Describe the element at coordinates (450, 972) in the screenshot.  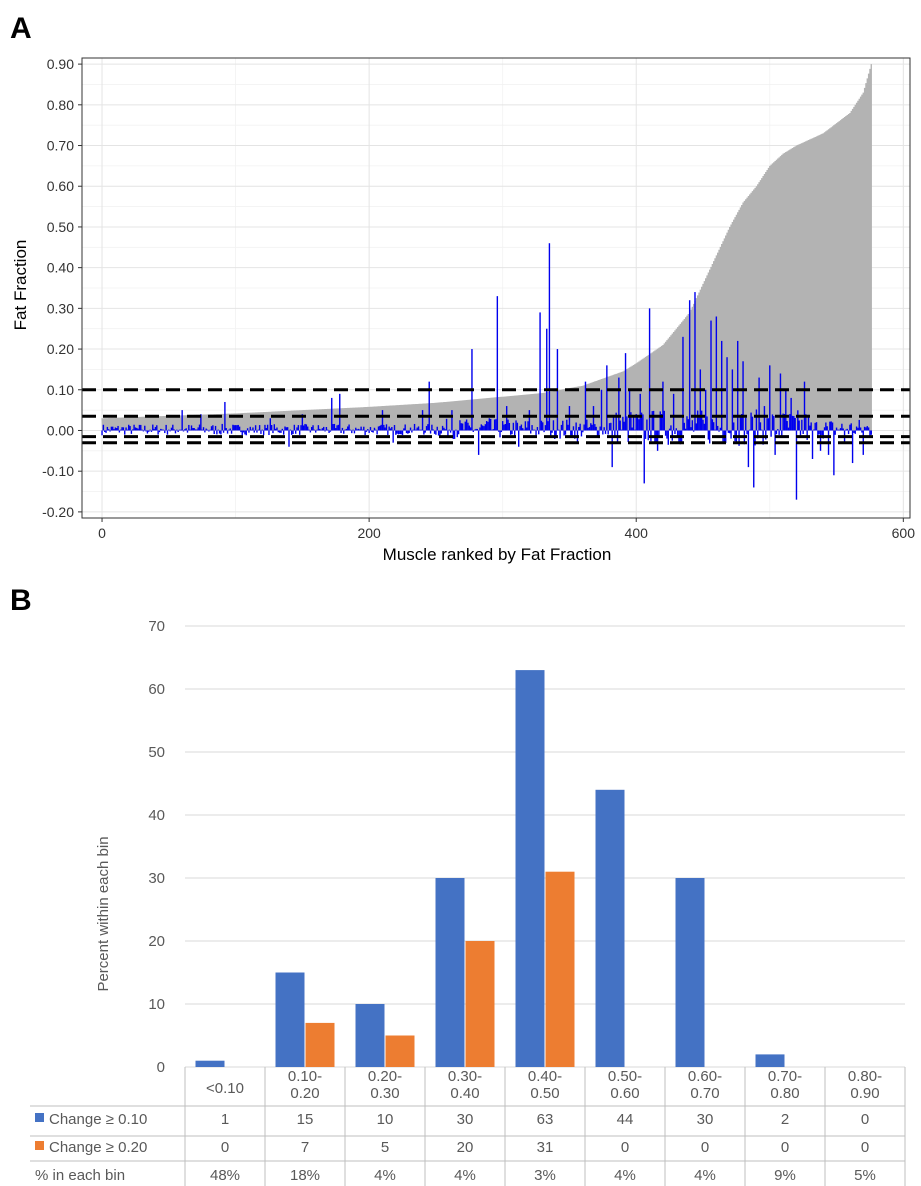
I see `chart-b-bar` at that location.